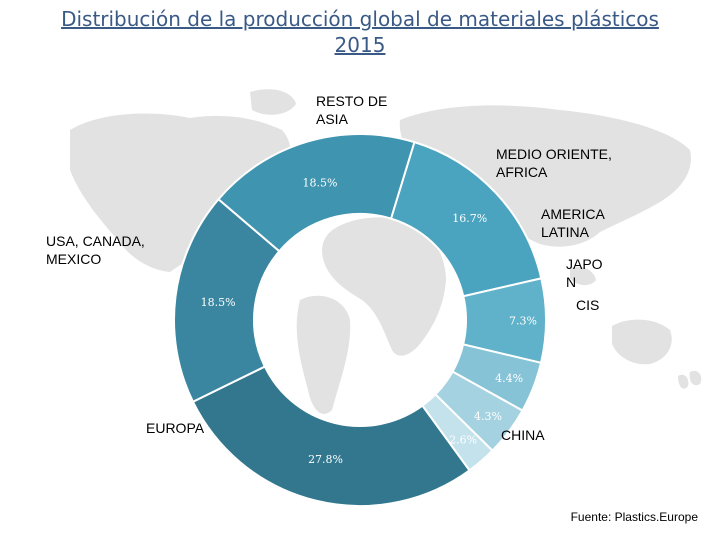 This screenshot has height=540, width=720. I want to click on value-label-medio-oriente-africa: 7.3%, so click(523, 321).